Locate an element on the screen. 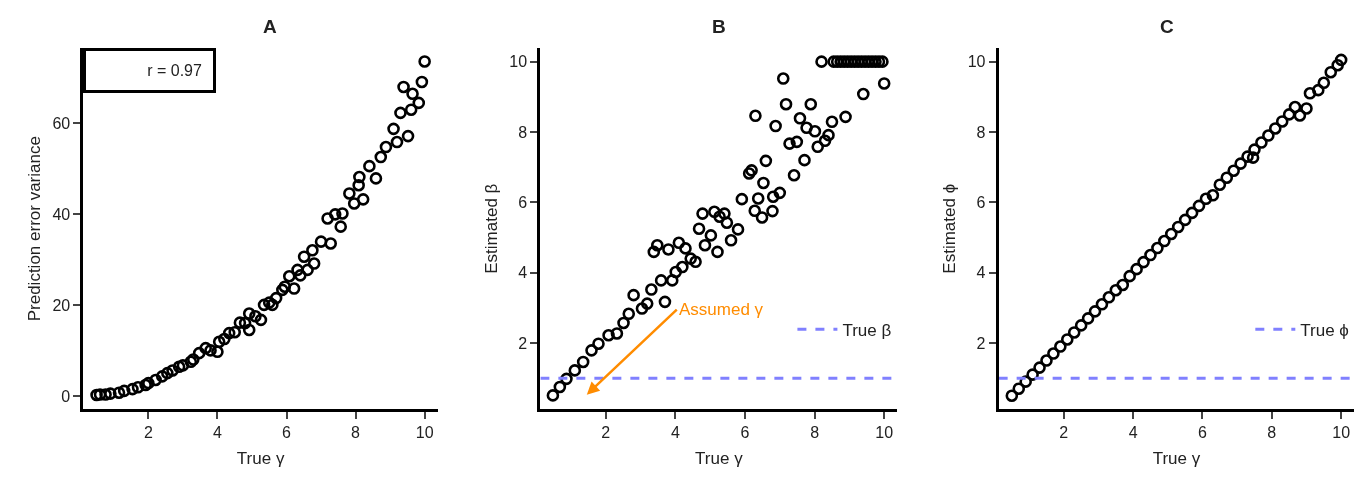 Image resolution: width=1368 pixels, height=483 pixels. chart-title: A is located at coordinates (270, 26).